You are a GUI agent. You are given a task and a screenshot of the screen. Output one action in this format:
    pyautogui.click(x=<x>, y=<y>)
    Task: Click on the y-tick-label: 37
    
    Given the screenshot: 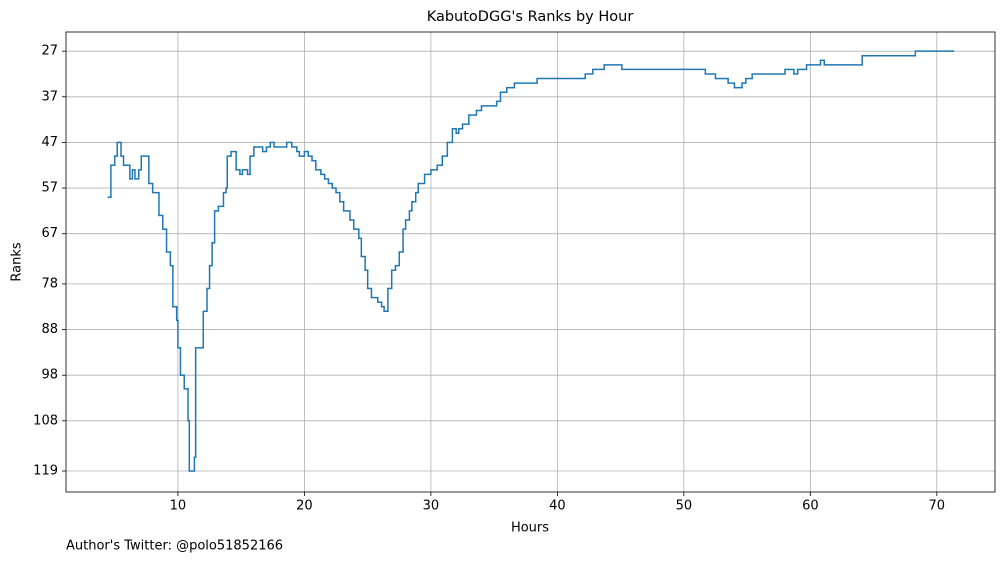 What is the action you would take?
    pyautogui.click(x=49, y=96)
    